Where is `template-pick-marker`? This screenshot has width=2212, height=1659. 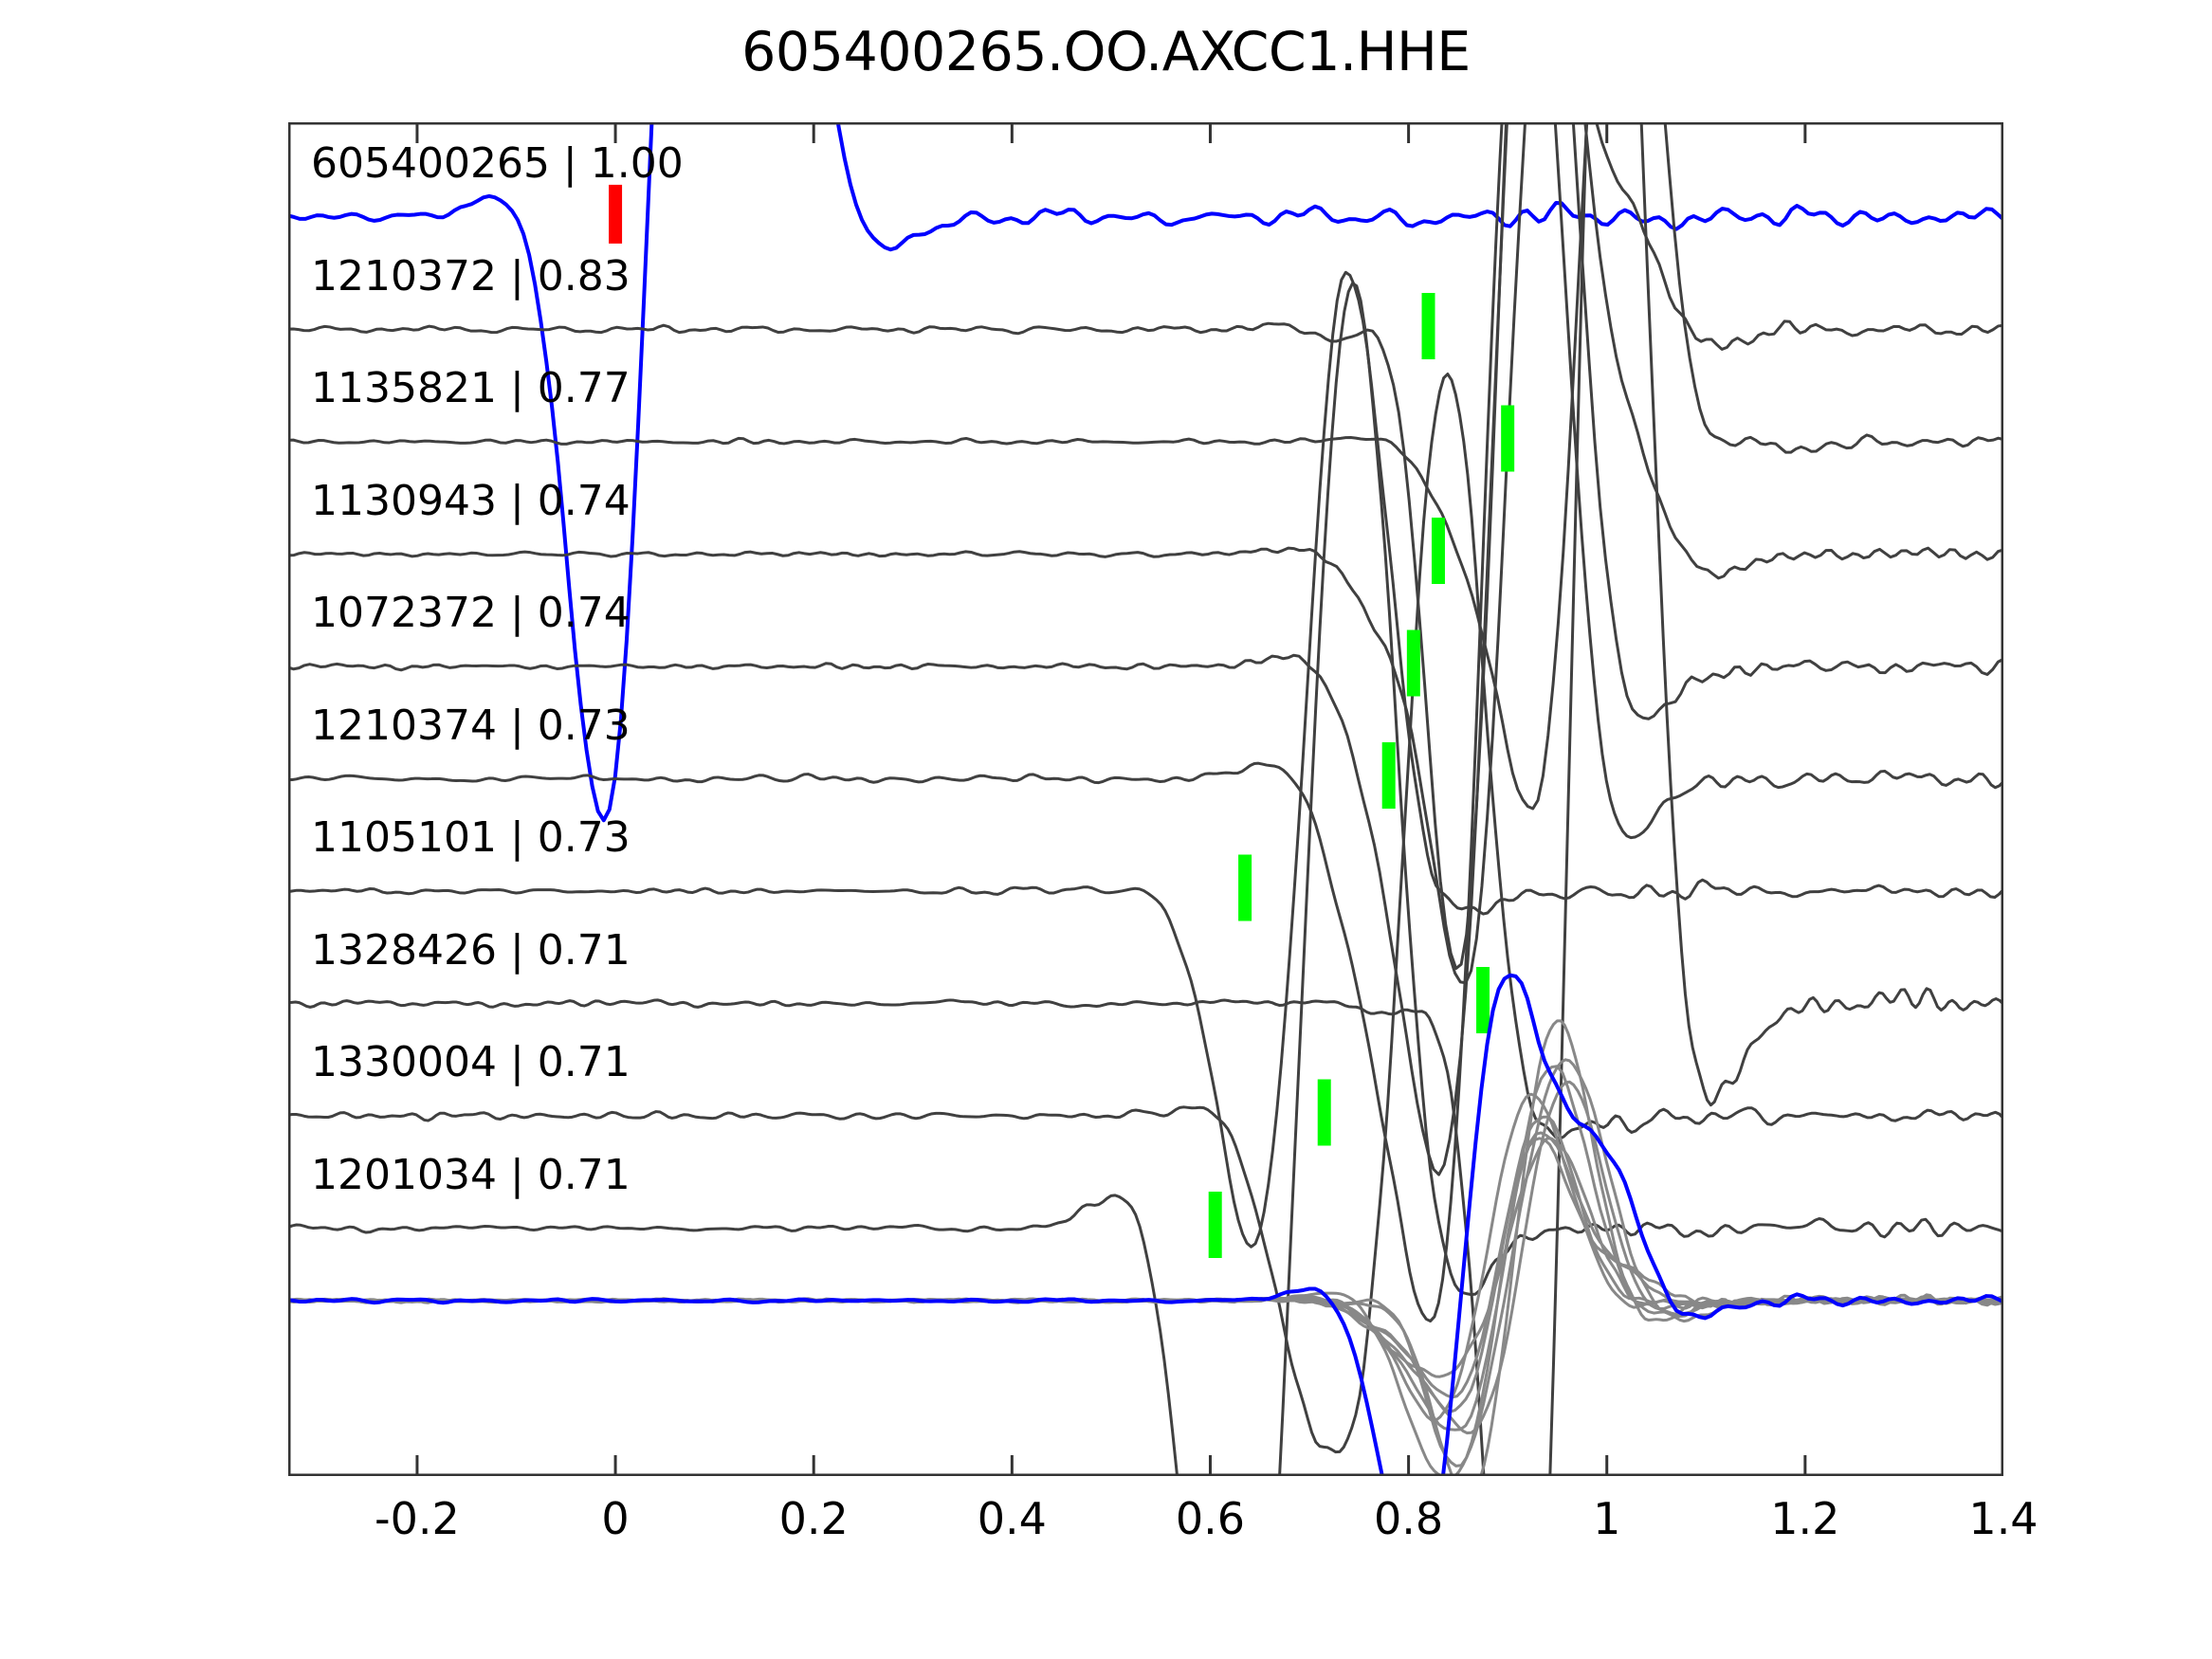 template-pick-marker is located at coordinates (616, 214).